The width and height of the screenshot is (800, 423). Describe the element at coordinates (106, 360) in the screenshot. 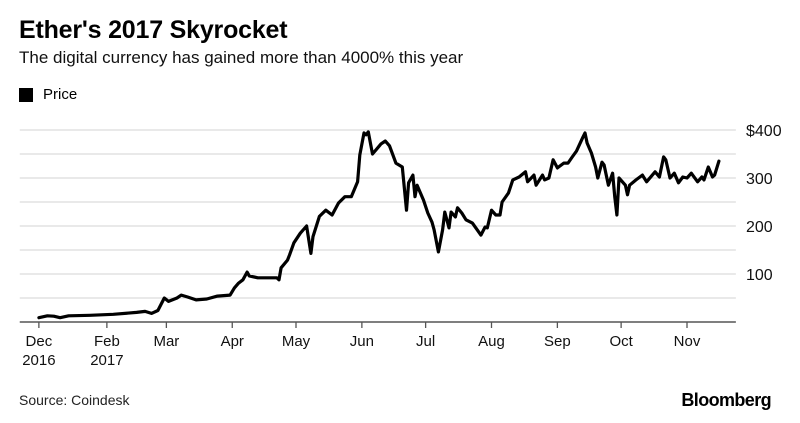

I see `x-tick-year-label: 2017` at that location.